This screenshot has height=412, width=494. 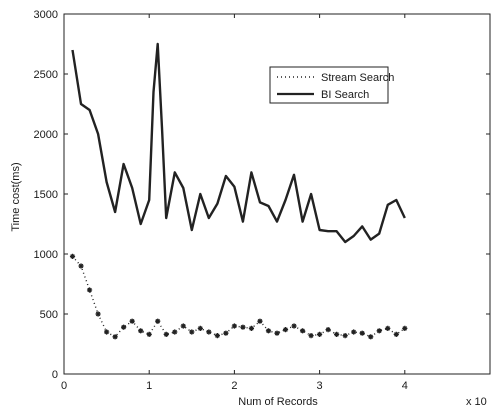 What do you see at coordinates (46, 75) in the screenshot?
I see `y-tick-label: 2500` at bounding box center [46, 75].